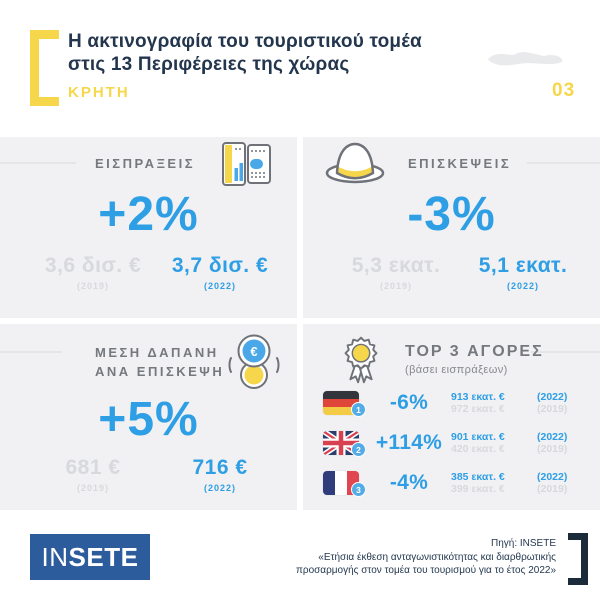  What do you see at coordinates (358, 409) in the screenshot?
I see `rank-badge: 1` at bounding box center [358, 409].